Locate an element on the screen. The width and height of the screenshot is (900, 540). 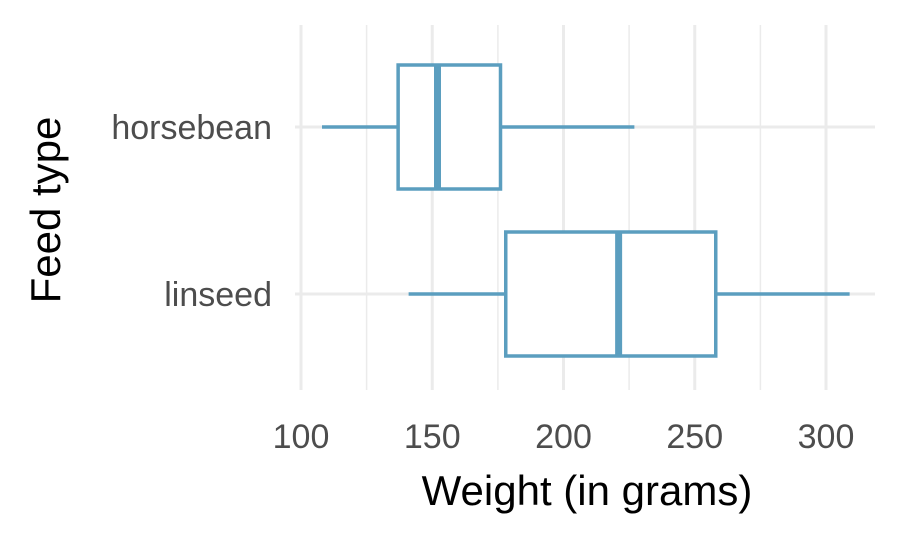
x-tick-label: 300 is located at coordinates (826, 437).